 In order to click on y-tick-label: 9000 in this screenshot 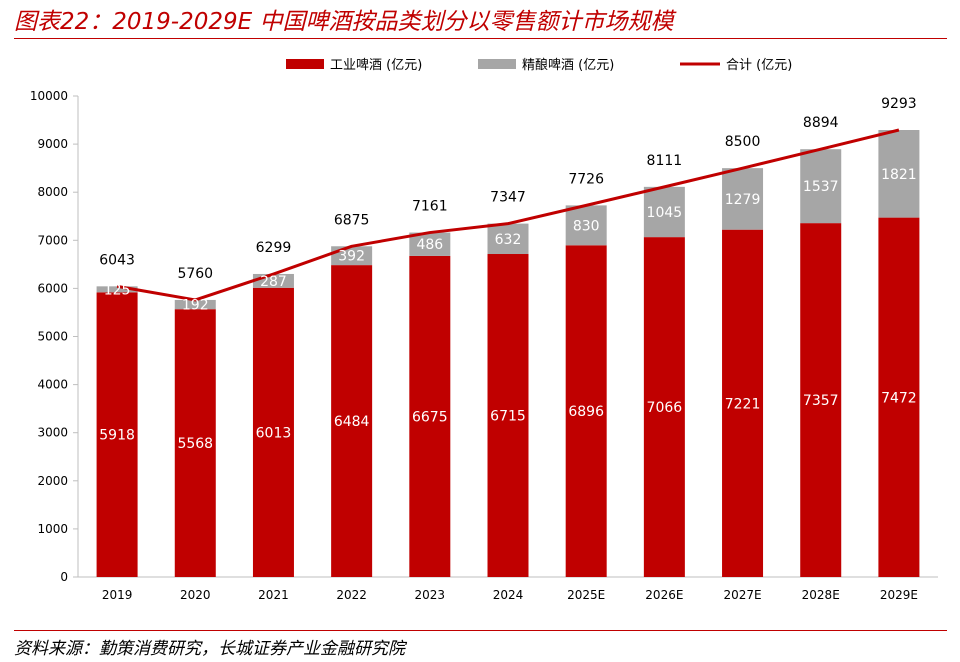, I will do `click(52, 144)`.